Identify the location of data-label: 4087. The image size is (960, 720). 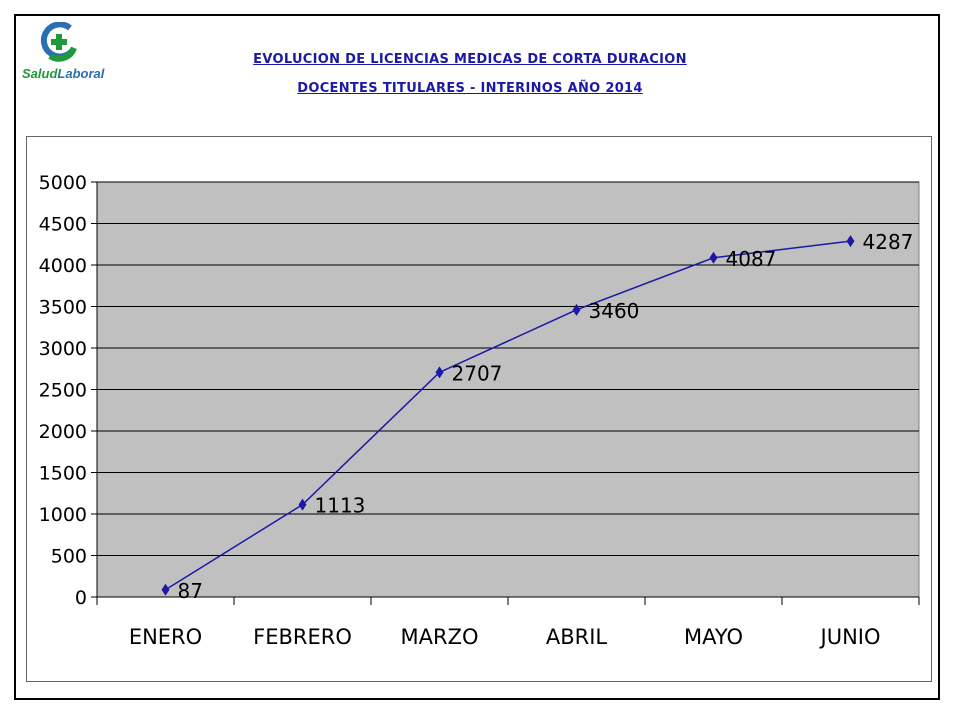
(751, 259).